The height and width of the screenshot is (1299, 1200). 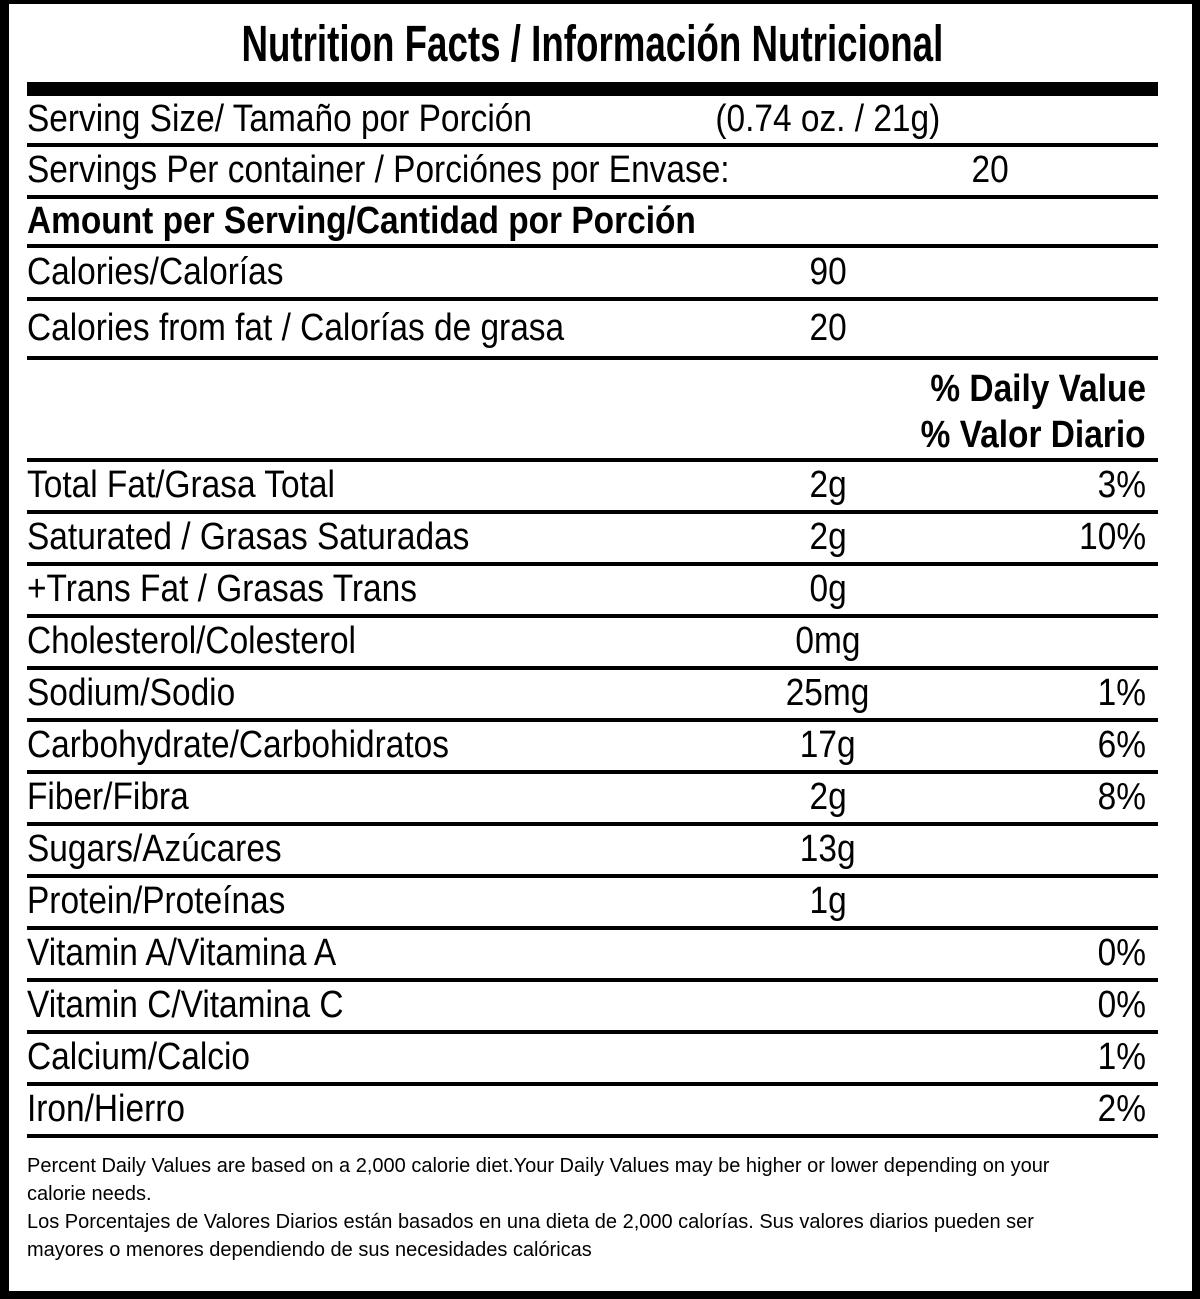 What do you see at coordinates (106, 1109) in the screenshot?
I see `nutrient-label-text: Iron/Hierro` at bounding box center [106, 1109].